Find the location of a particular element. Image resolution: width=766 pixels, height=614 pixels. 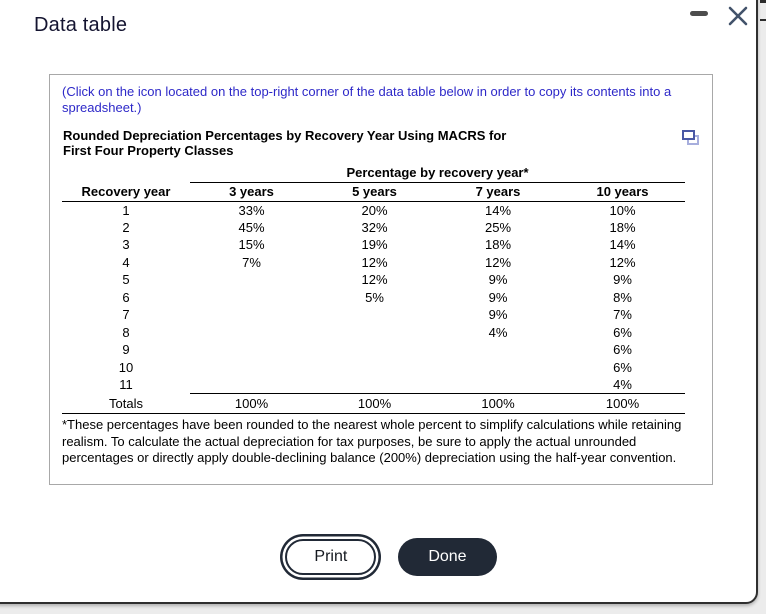

table-cell: 45% is located at coordinates (251, 227).